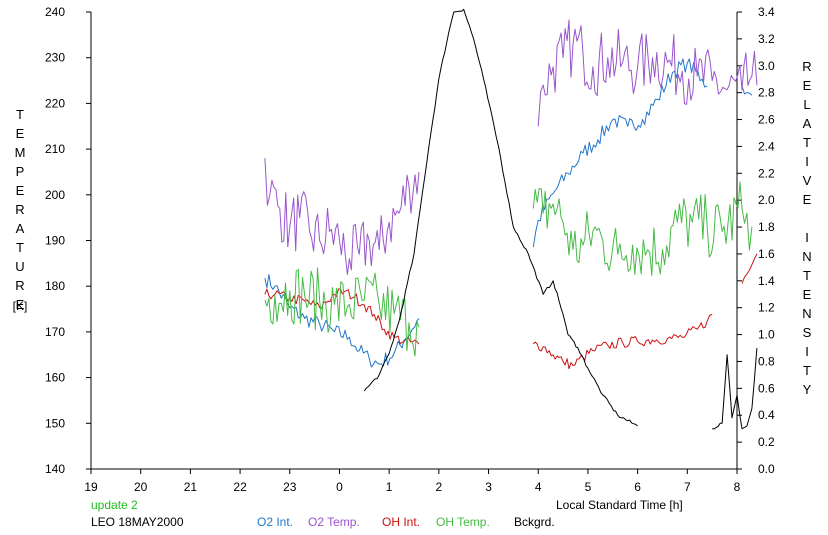  Describe the element at coordinates (141, 487) in the screenshot. I see `x-tick-label: 20` at that location.